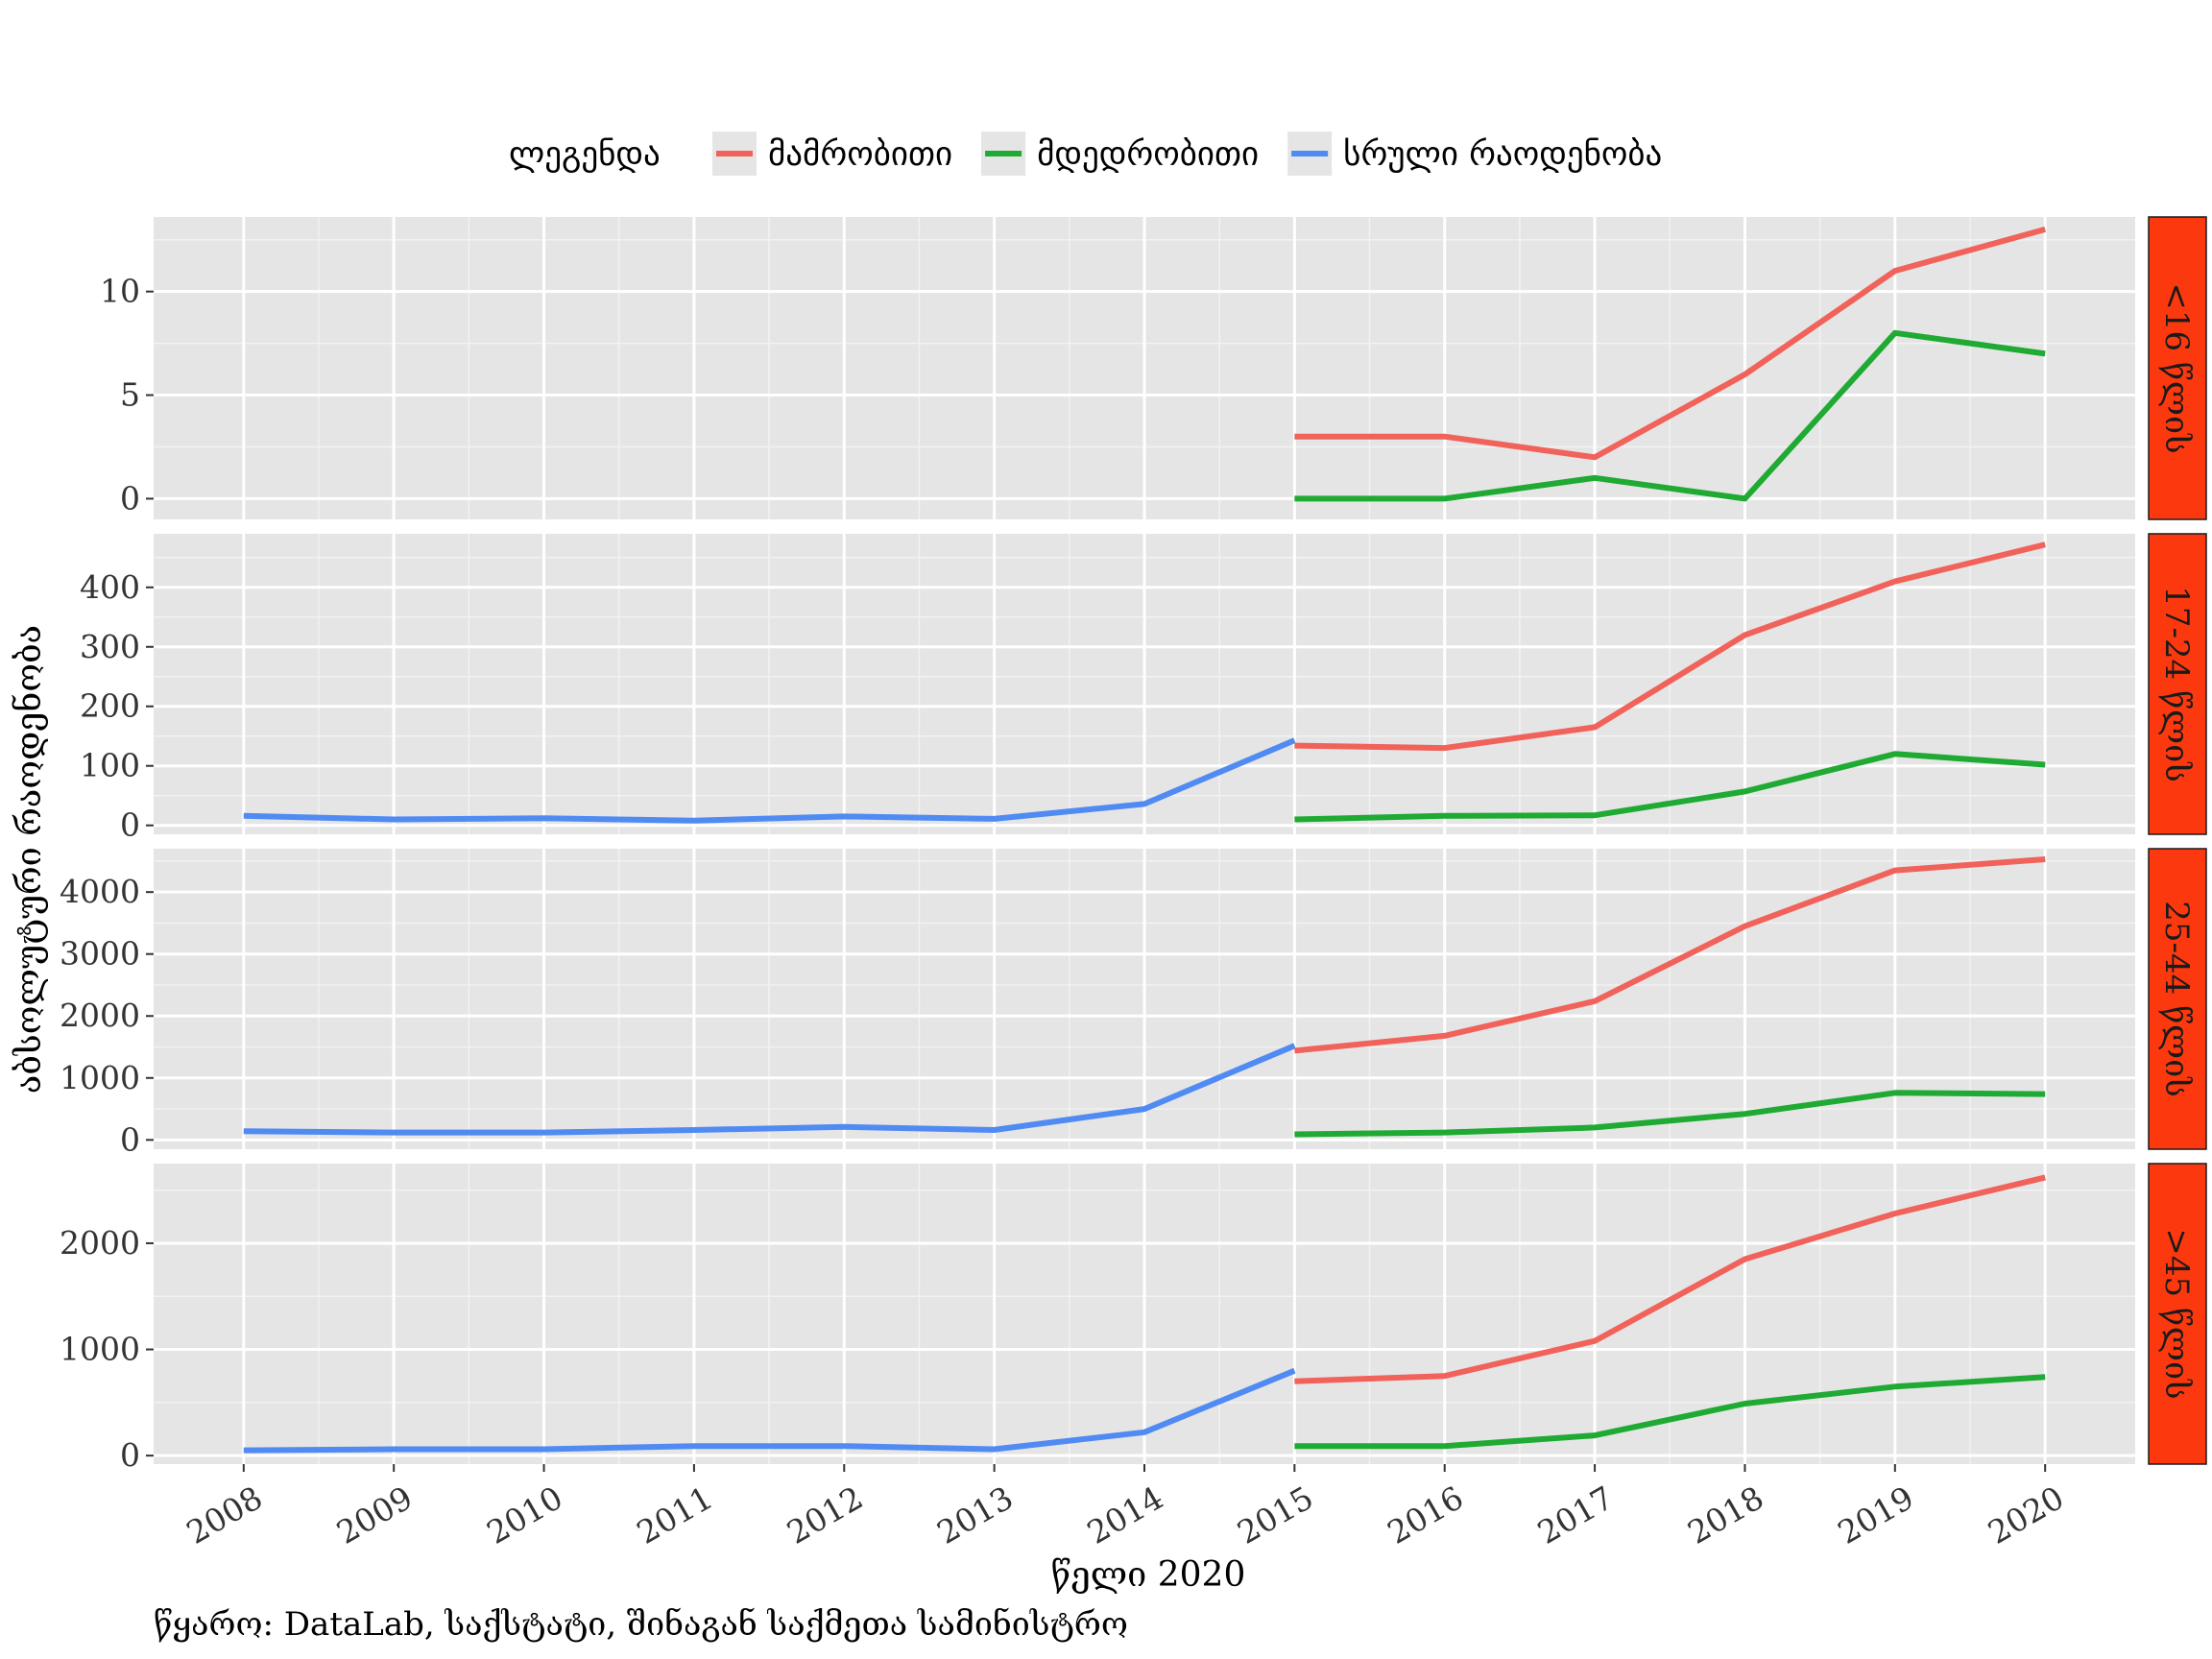 The width and height of the screenshot is (2212, 1659). What do you see at coordinates (1425, 1515) in the screenshot?
I see `x-tick-label: 2016` at bounding box center [1425, 1515].